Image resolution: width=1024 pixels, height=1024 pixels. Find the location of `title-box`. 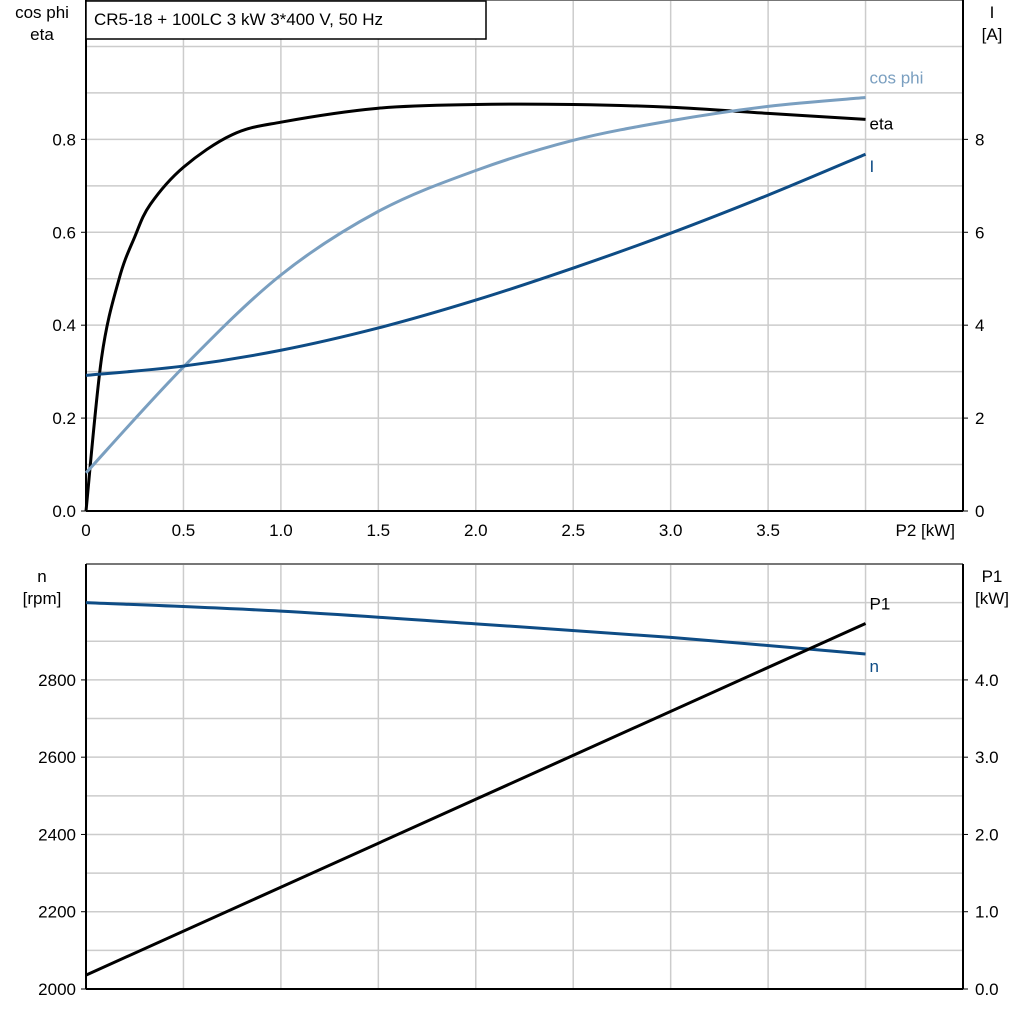

title-box is located at coordinates (286, 20).